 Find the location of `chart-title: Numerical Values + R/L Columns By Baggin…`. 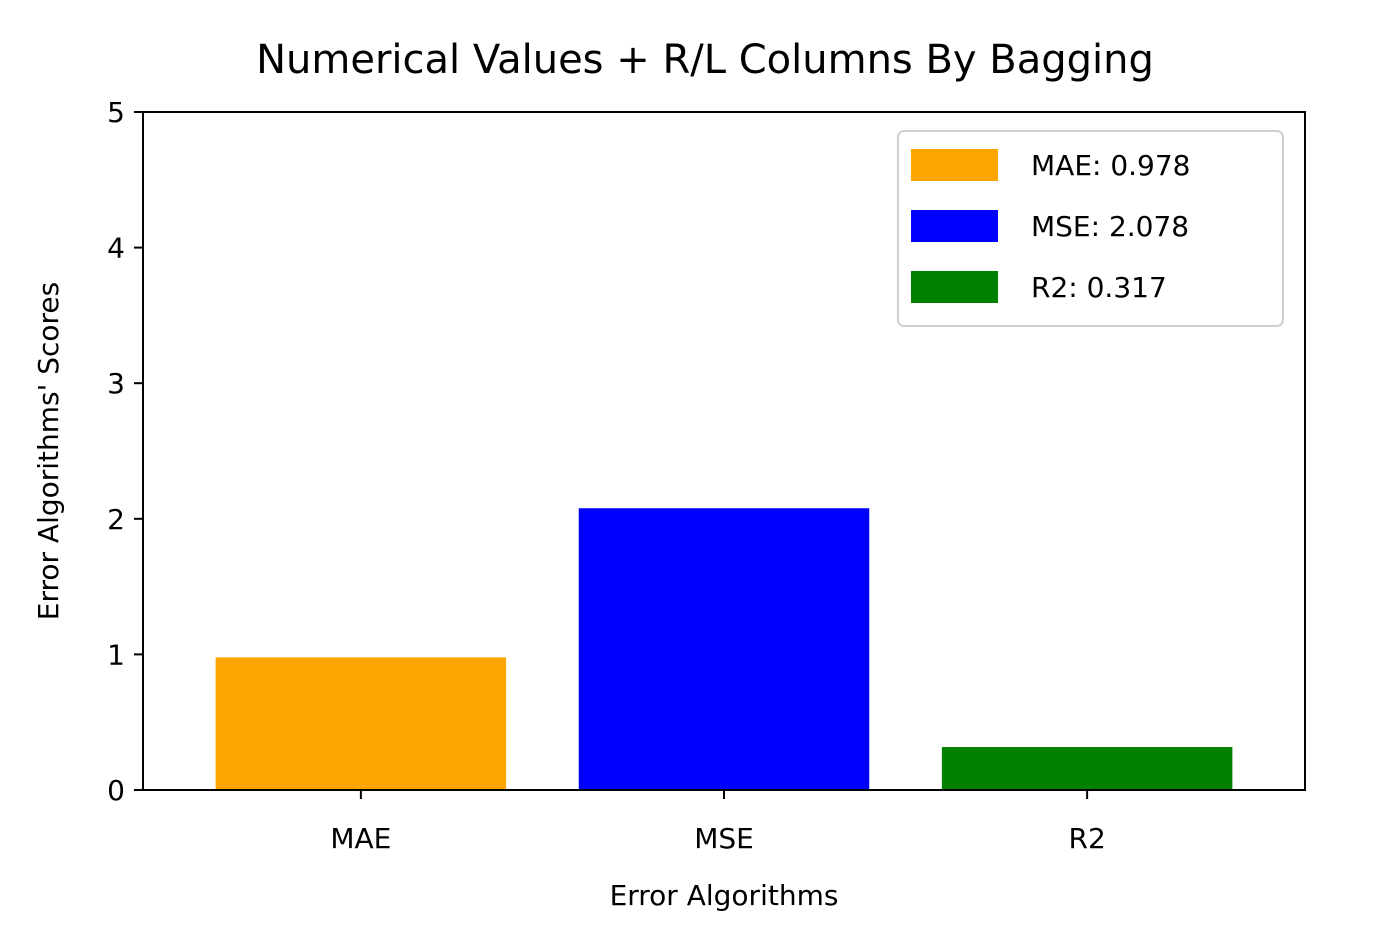

chart-title: Numerical Values + R/L Columns By Baggin… is located at coordinates (705, 60).